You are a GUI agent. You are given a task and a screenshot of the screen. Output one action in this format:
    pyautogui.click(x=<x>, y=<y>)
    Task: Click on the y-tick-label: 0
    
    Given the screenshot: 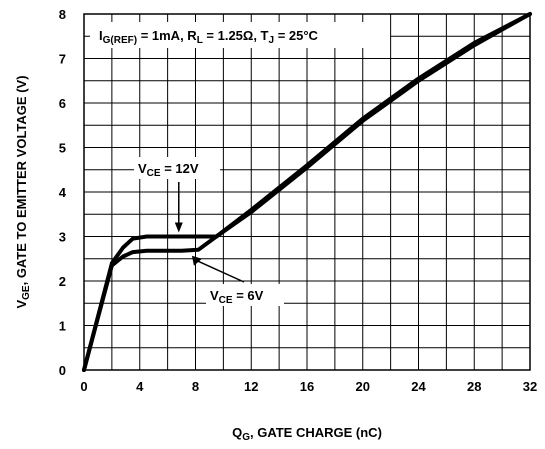 What is the action you would take?
    pyautogui.click(x=62, y=370)
    